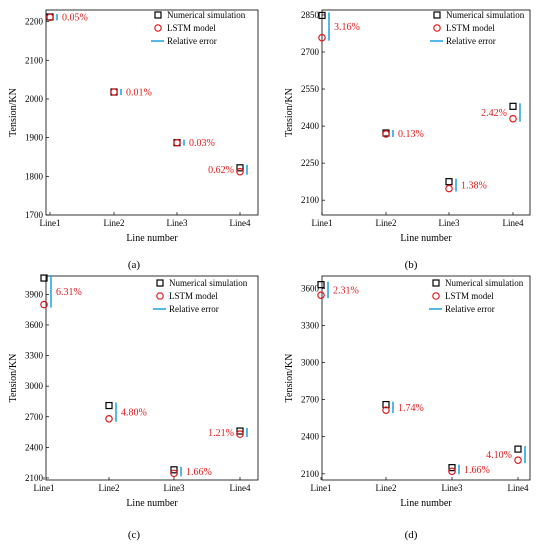 Image resolution: width=550 pixels, height=544 pixels. What do you see at coordinates (134, 265) in the screenshot?
I see `panel-label: (a)` at bounding box center [134, 265].